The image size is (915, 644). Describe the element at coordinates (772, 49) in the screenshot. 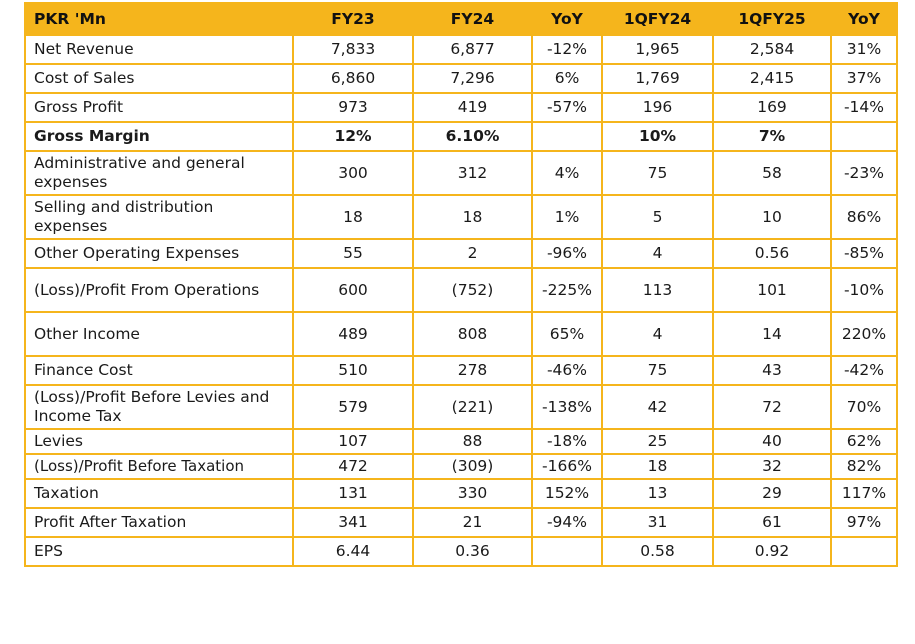

I see `cell-1qfy25: 2,584` at that location.